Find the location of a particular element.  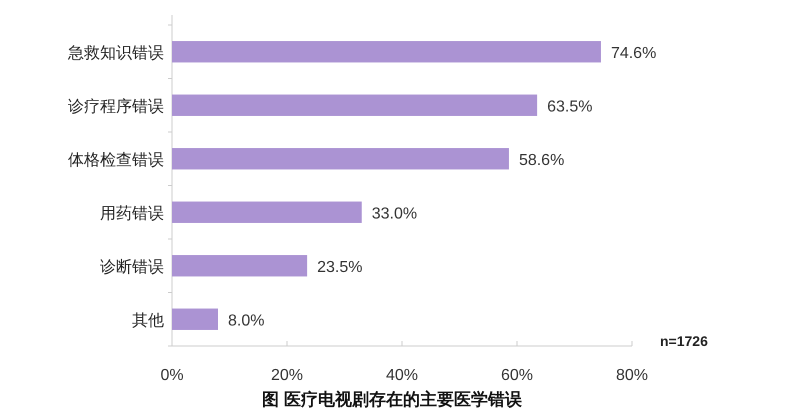

data-label: 58.6% is located at coordinates (541, 160).